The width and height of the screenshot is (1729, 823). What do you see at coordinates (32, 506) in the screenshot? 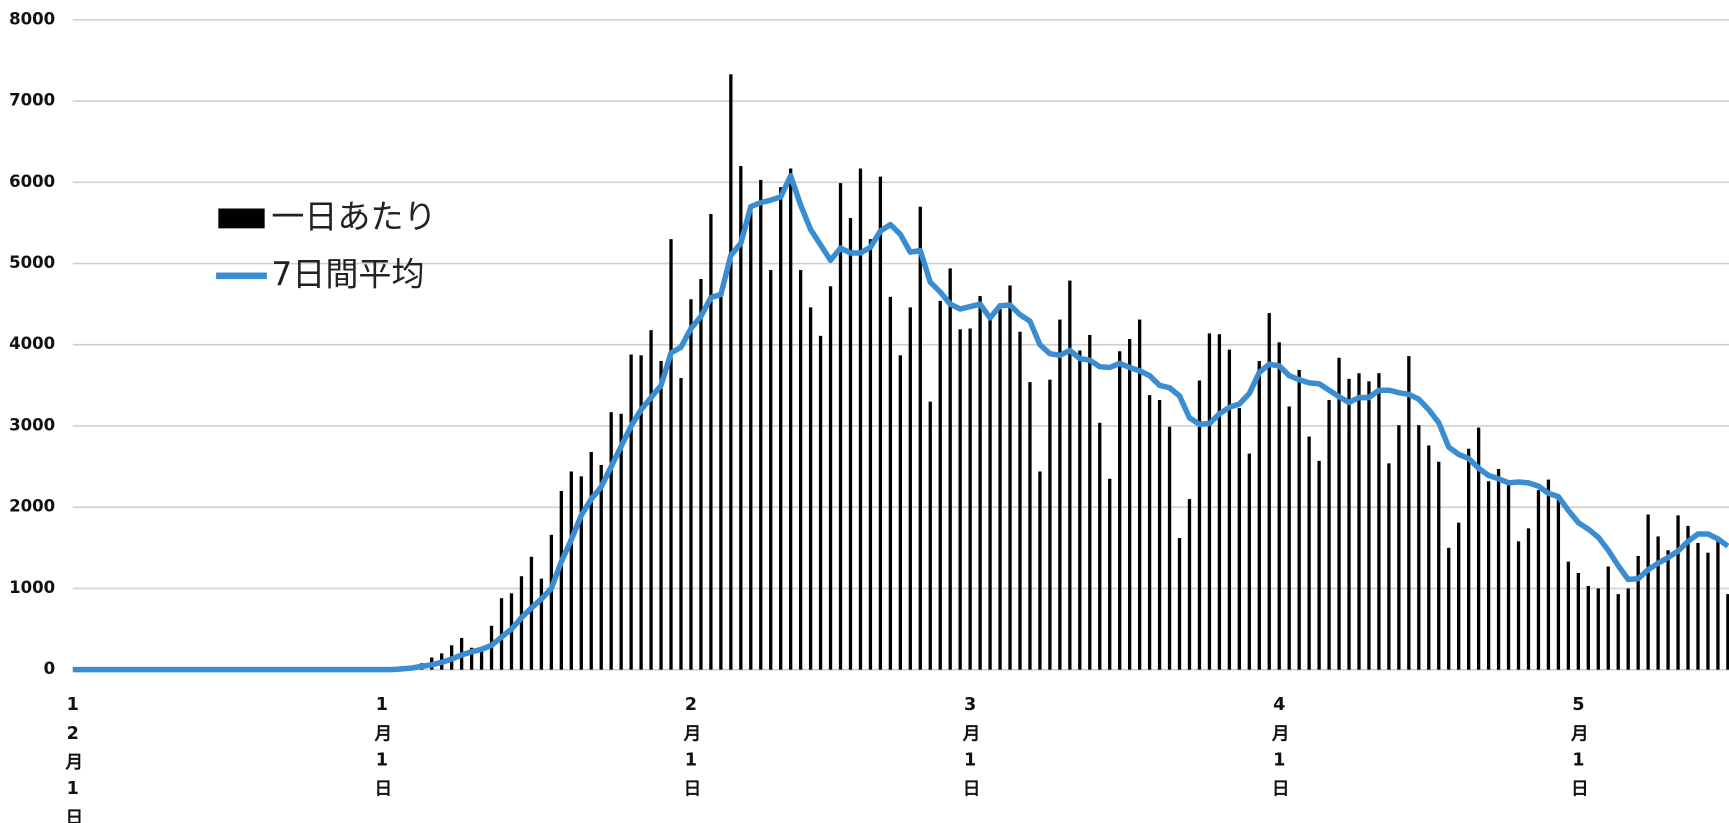
I see `y-tick-label: 2000` at bounding box center [32, 506].